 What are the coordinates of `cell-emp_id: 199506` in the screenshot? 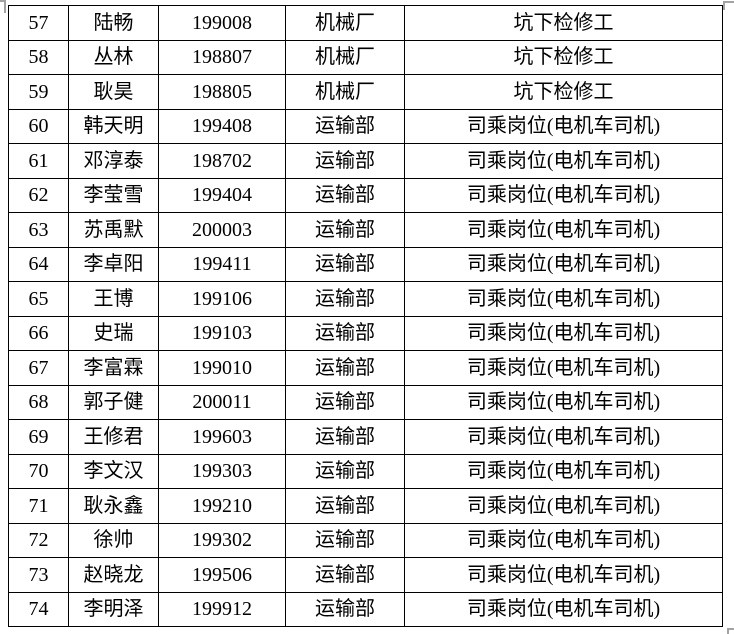 It's located at (222, 575).